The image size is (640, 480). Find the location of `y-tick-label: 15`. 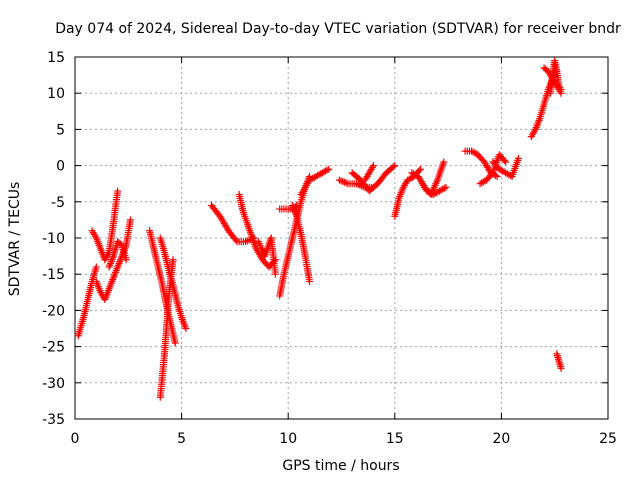

y-tick-label: 15 is located at coordinates (56, 58).